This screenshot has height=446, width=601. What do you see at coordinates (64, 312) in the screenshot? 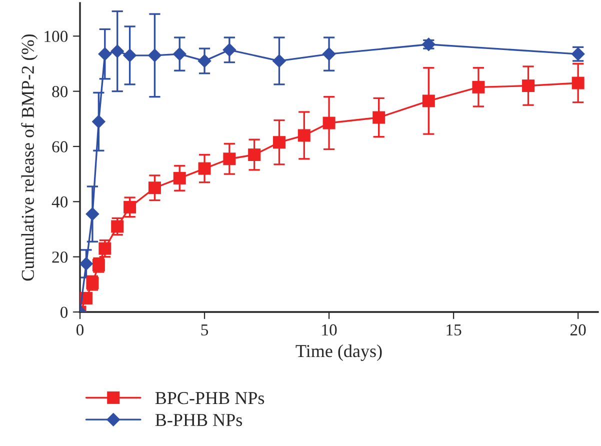
I see `y-tick-label: 0` at bounding box center [64, 312].